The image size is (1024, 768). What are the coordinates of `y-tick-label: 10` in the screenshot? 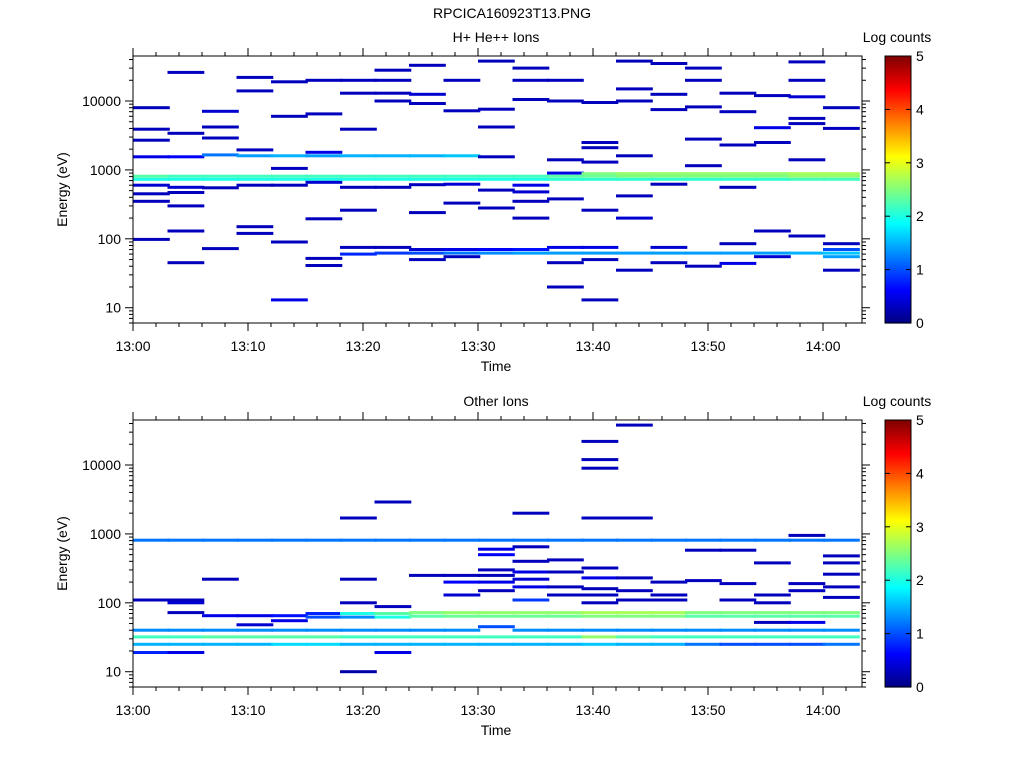 It's located at (113, 672).